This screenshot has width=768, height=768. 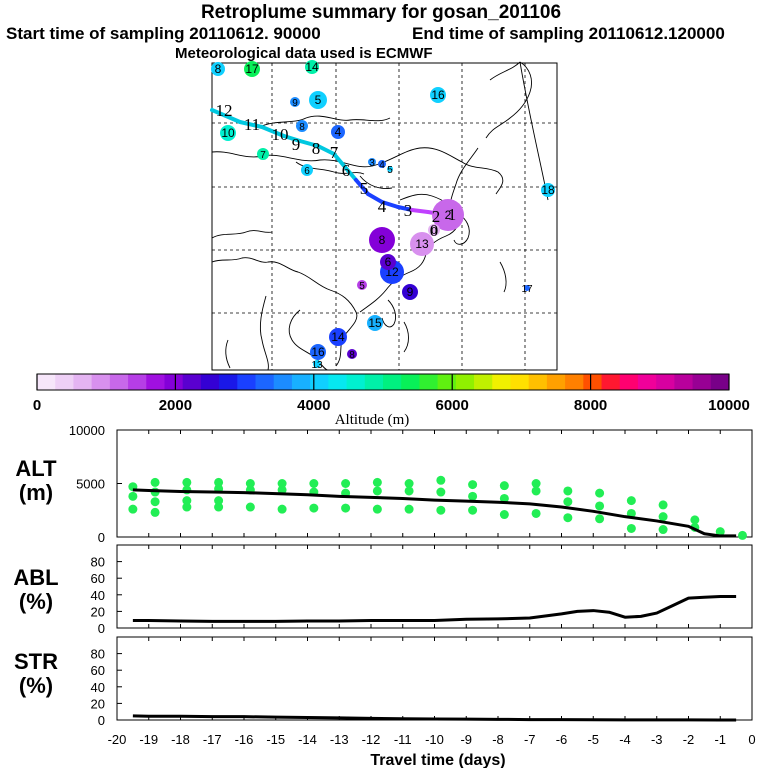 I want to click on x-tick-label: -1, so click(x=720, y=739).